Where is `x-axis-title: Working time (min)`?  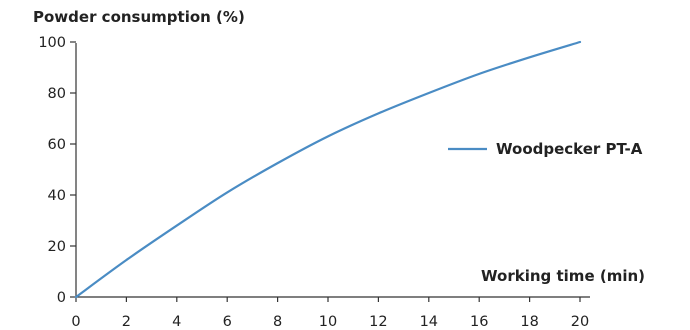 x-axis-title: Working time (min) is located at coordinates (563, 276).